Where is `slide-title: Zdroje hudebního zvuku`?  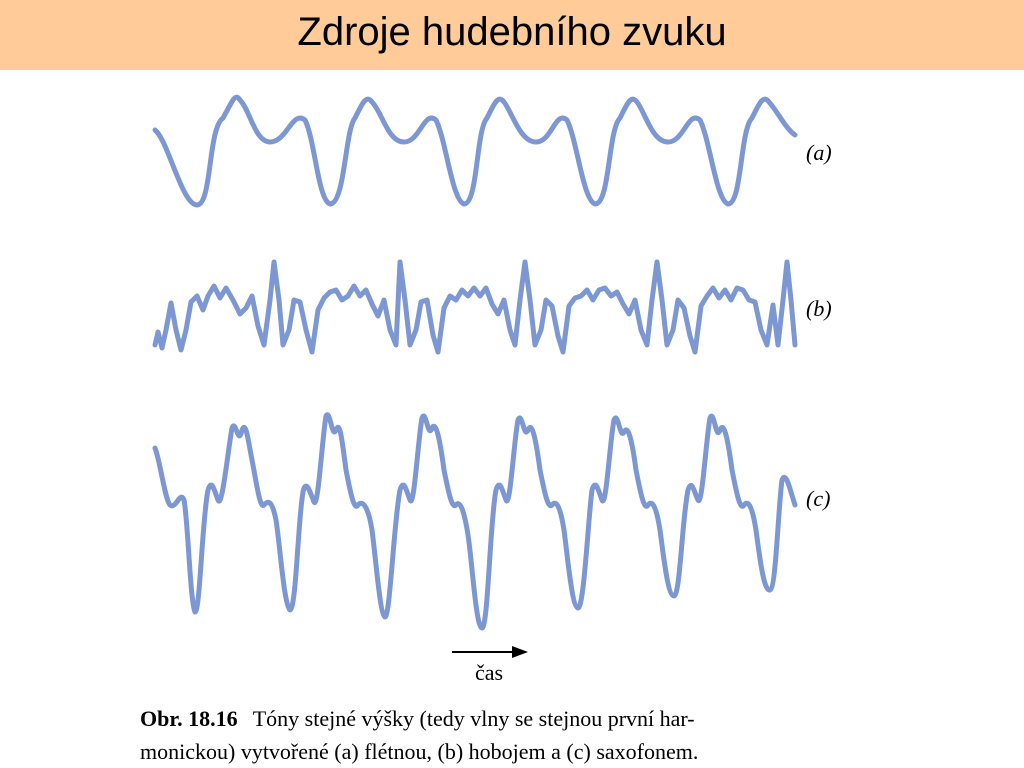
slide-title: Zdroje hudebního zvuku is located at coordinates (512, 32).